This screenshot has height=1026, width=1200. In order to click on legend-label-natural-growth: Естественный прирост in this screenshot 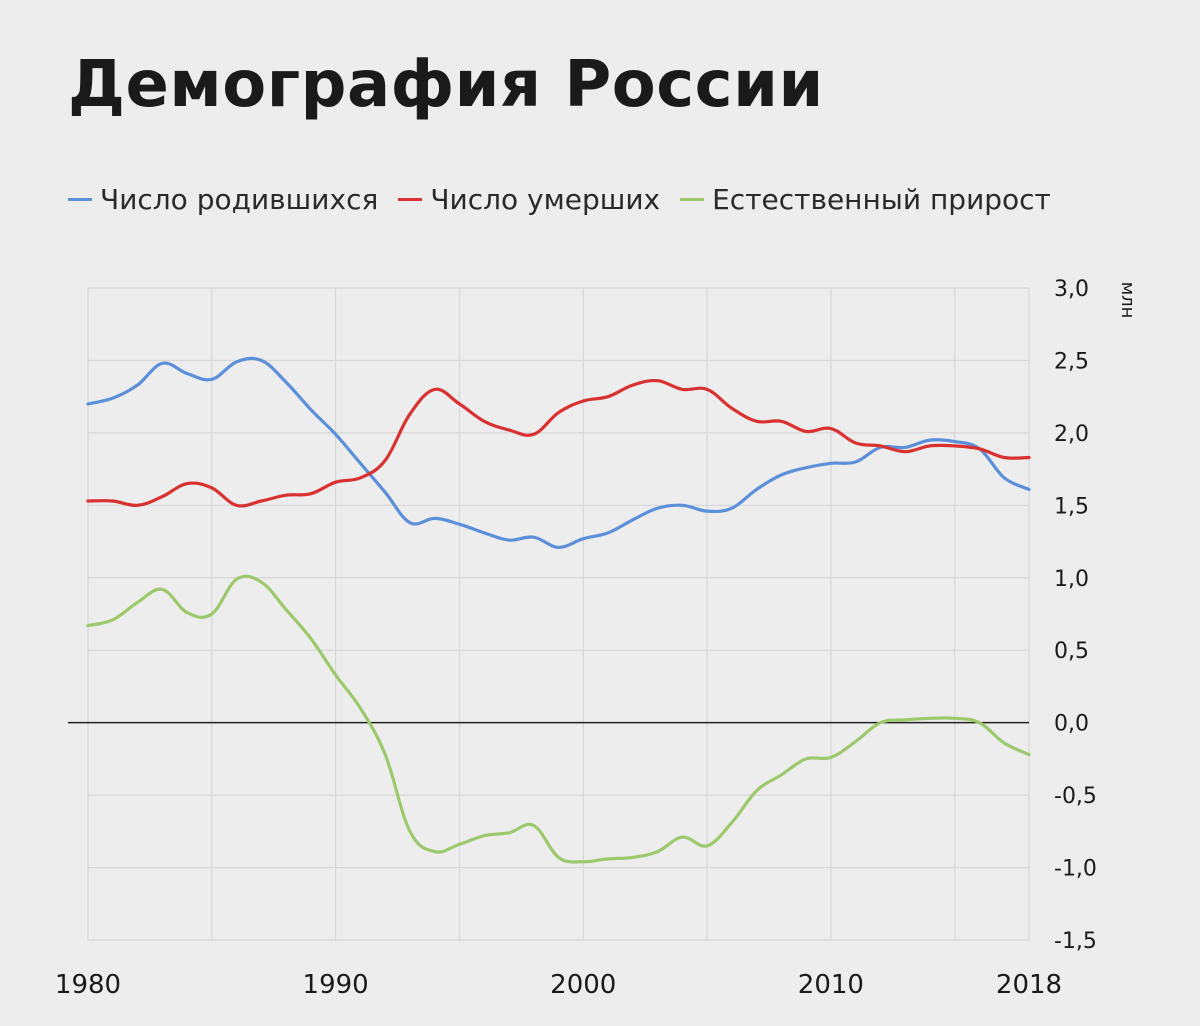, I will do `click(881, 199)`.